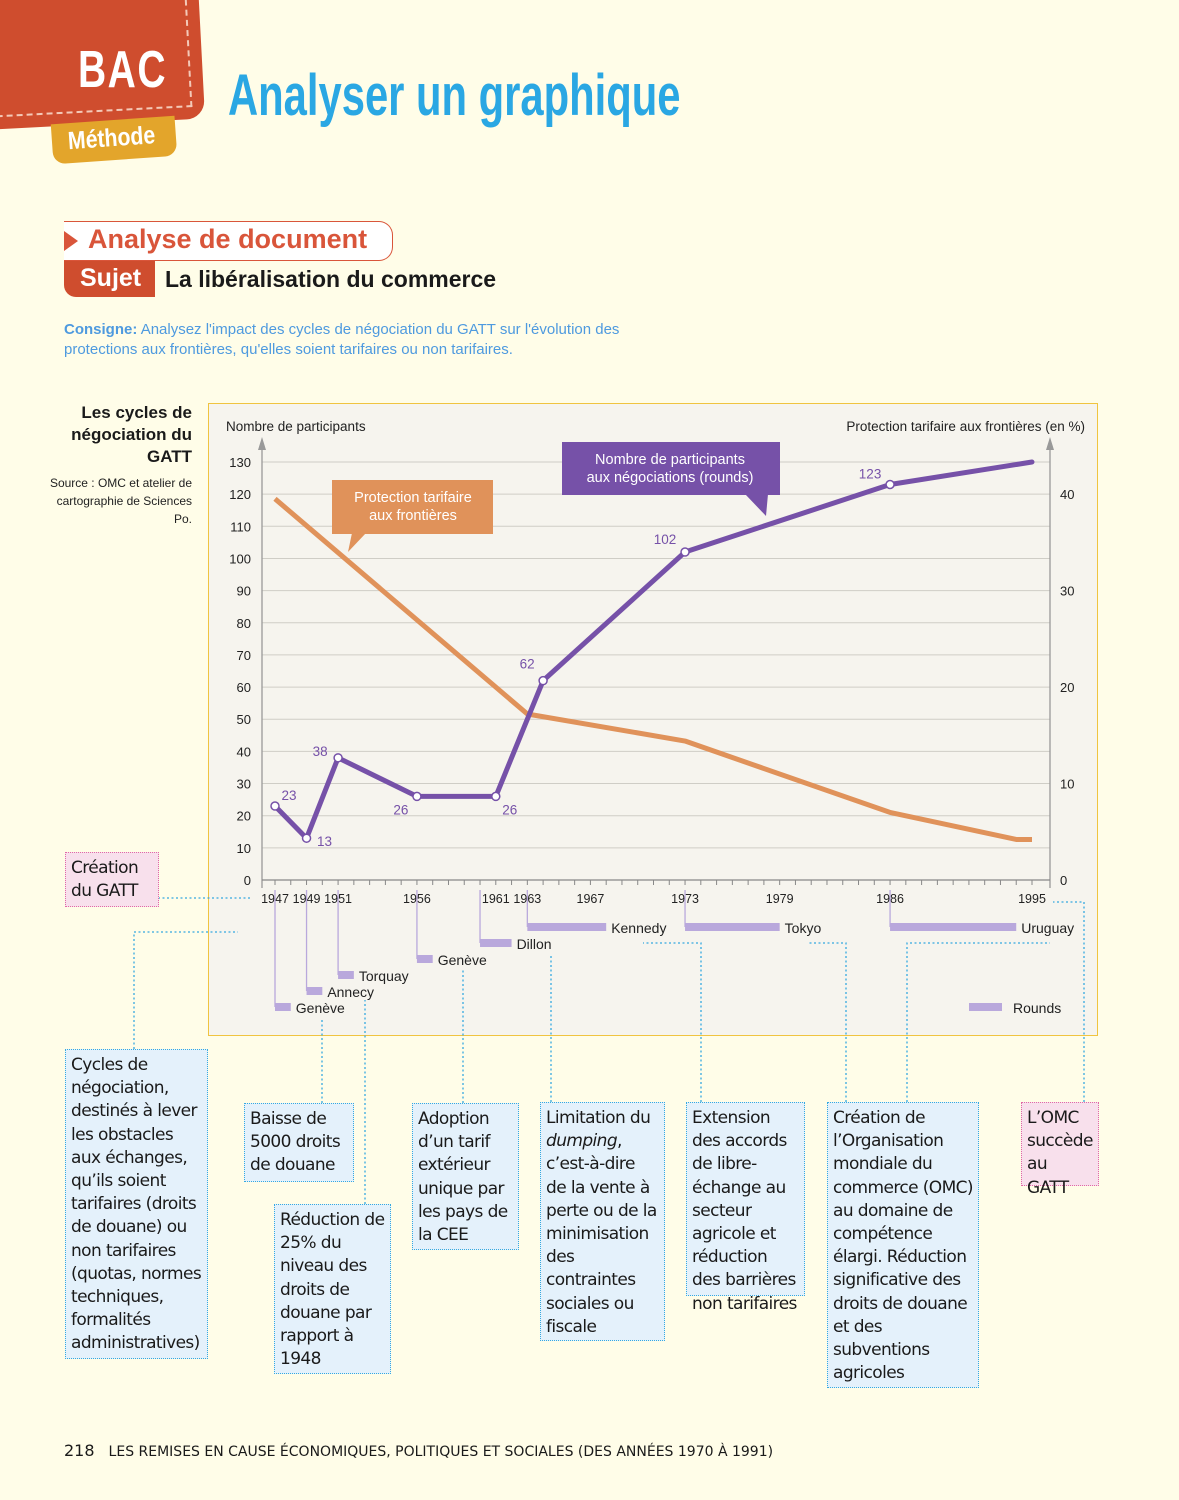 This screenshot has width=1179, height=1500. What do you see at coordinates (527, 664) in the screenshot?
I see `data-label: 62` at bounding box center [527, 664].